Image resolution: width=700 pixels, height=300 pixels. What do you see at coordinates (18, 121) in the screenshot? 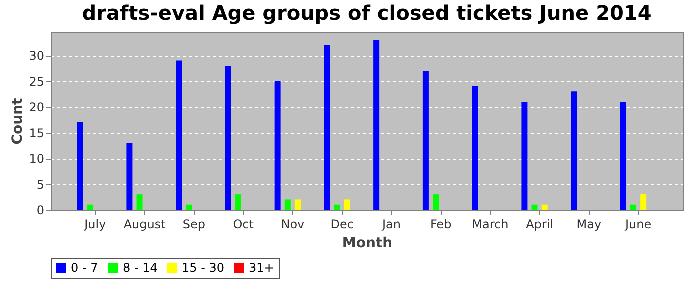
I see `y-axis-title: Count` at bounding box center [18, 121].